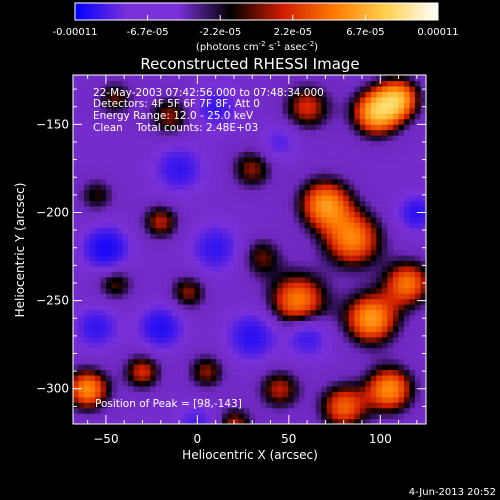 The height and width of the screenshot is (500, 500). I want to click on colorbar-tick-label: -2.2e-05, so click(220, 32).